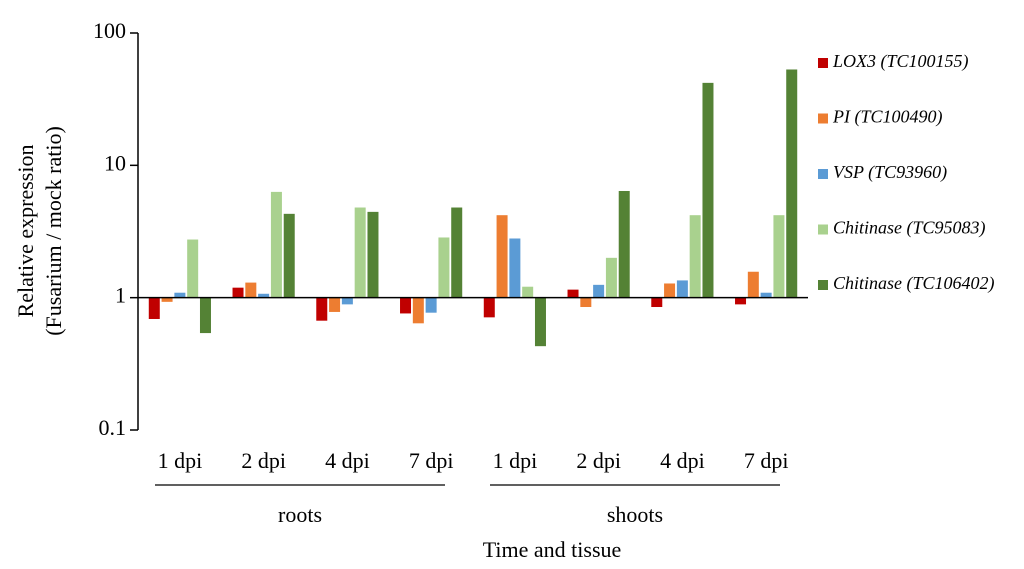 Image resolution: width=1024 pixels, height=569 pixels. What do you see at coordinates (53, 231) in the screenshot?
I see `y-axis-title: (Fusarium / mock ratio)` at bounding box center [53, 231].